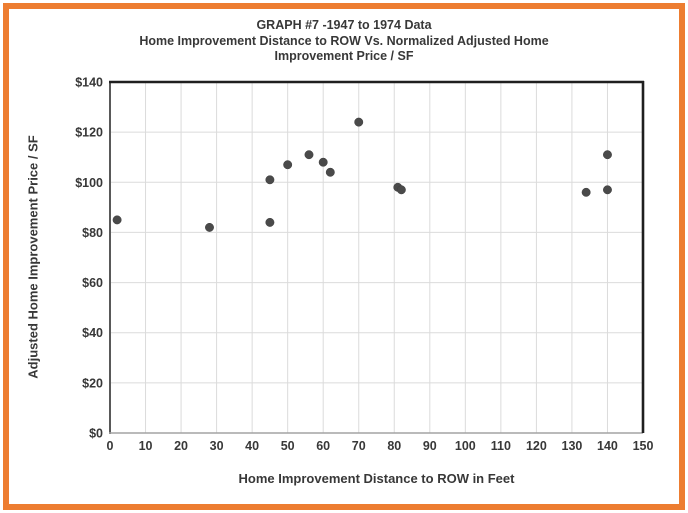 The image size is (688, 513). Describe the element at coordinates (465, 446) in the screenshot. I see `x-tick-label: 100` at that location.